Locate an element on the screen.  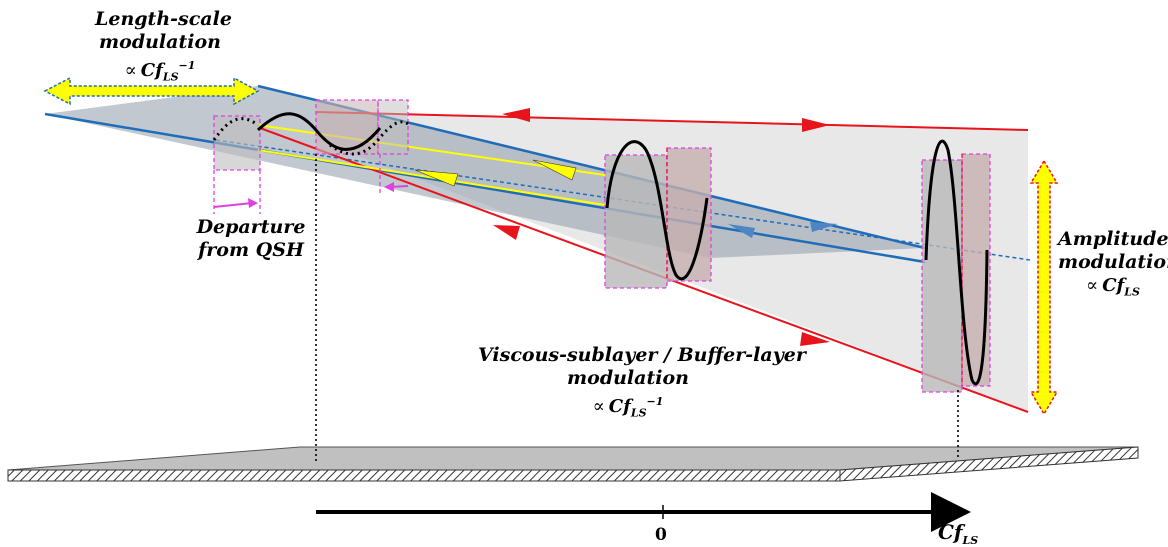
amplitude-proportional: ∝ CfLS is located at coordinates (1113, 289).